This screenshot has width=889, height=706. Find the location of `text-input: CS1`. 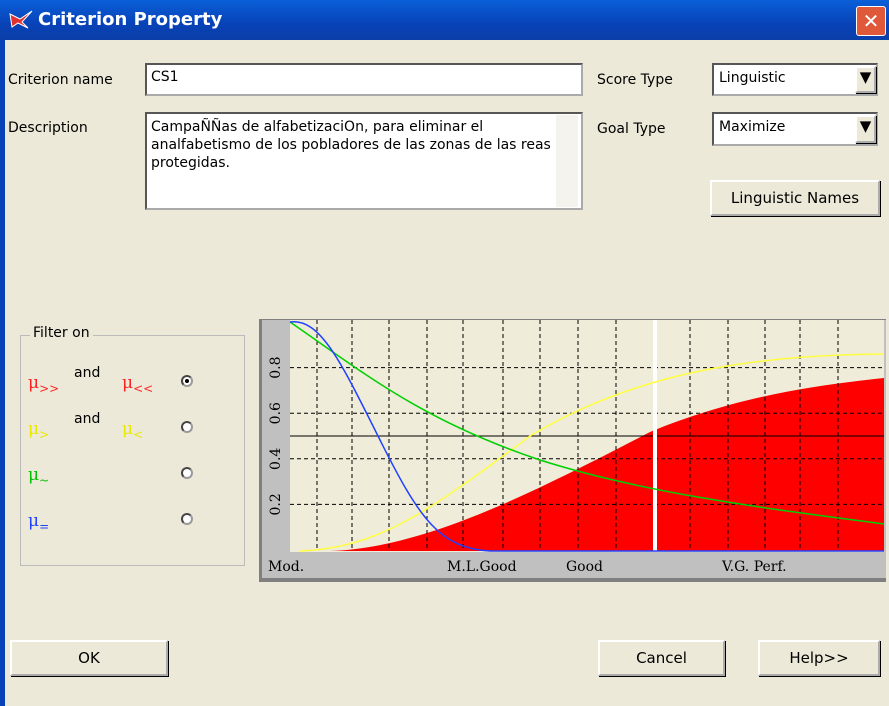

text-input: CS1 is located at coordinates (364, 79).